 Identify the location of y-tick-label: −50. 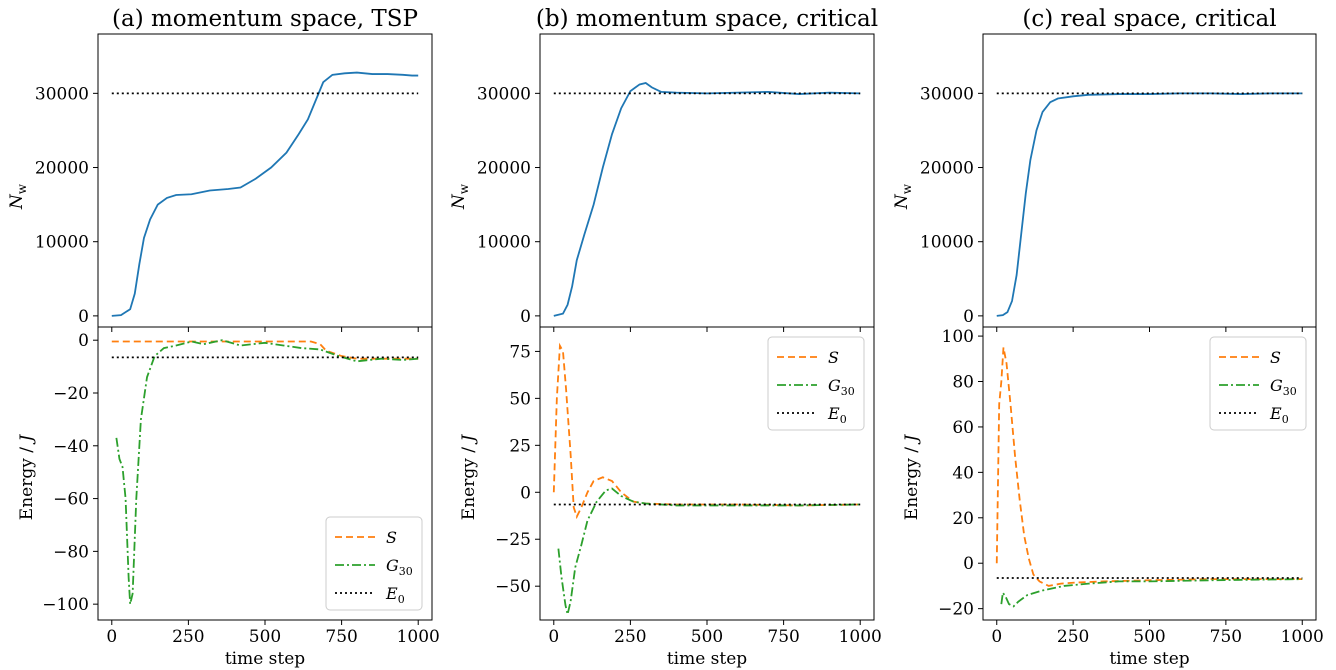
(513, 587).